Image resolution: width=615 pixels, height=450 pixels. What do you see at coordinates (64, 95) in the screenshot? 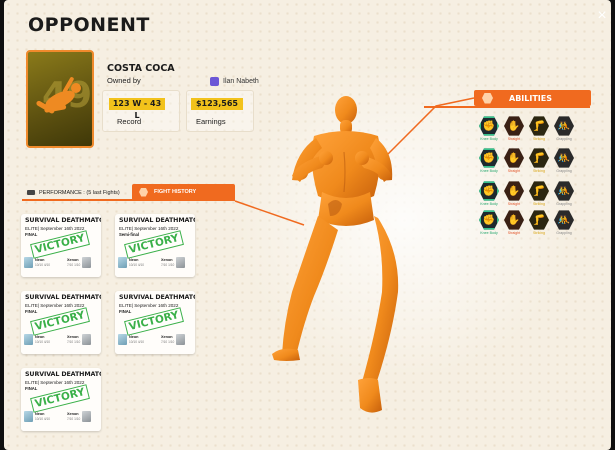
I see `portrait-fighter-icon: 49` at bounding box center [64, 95].